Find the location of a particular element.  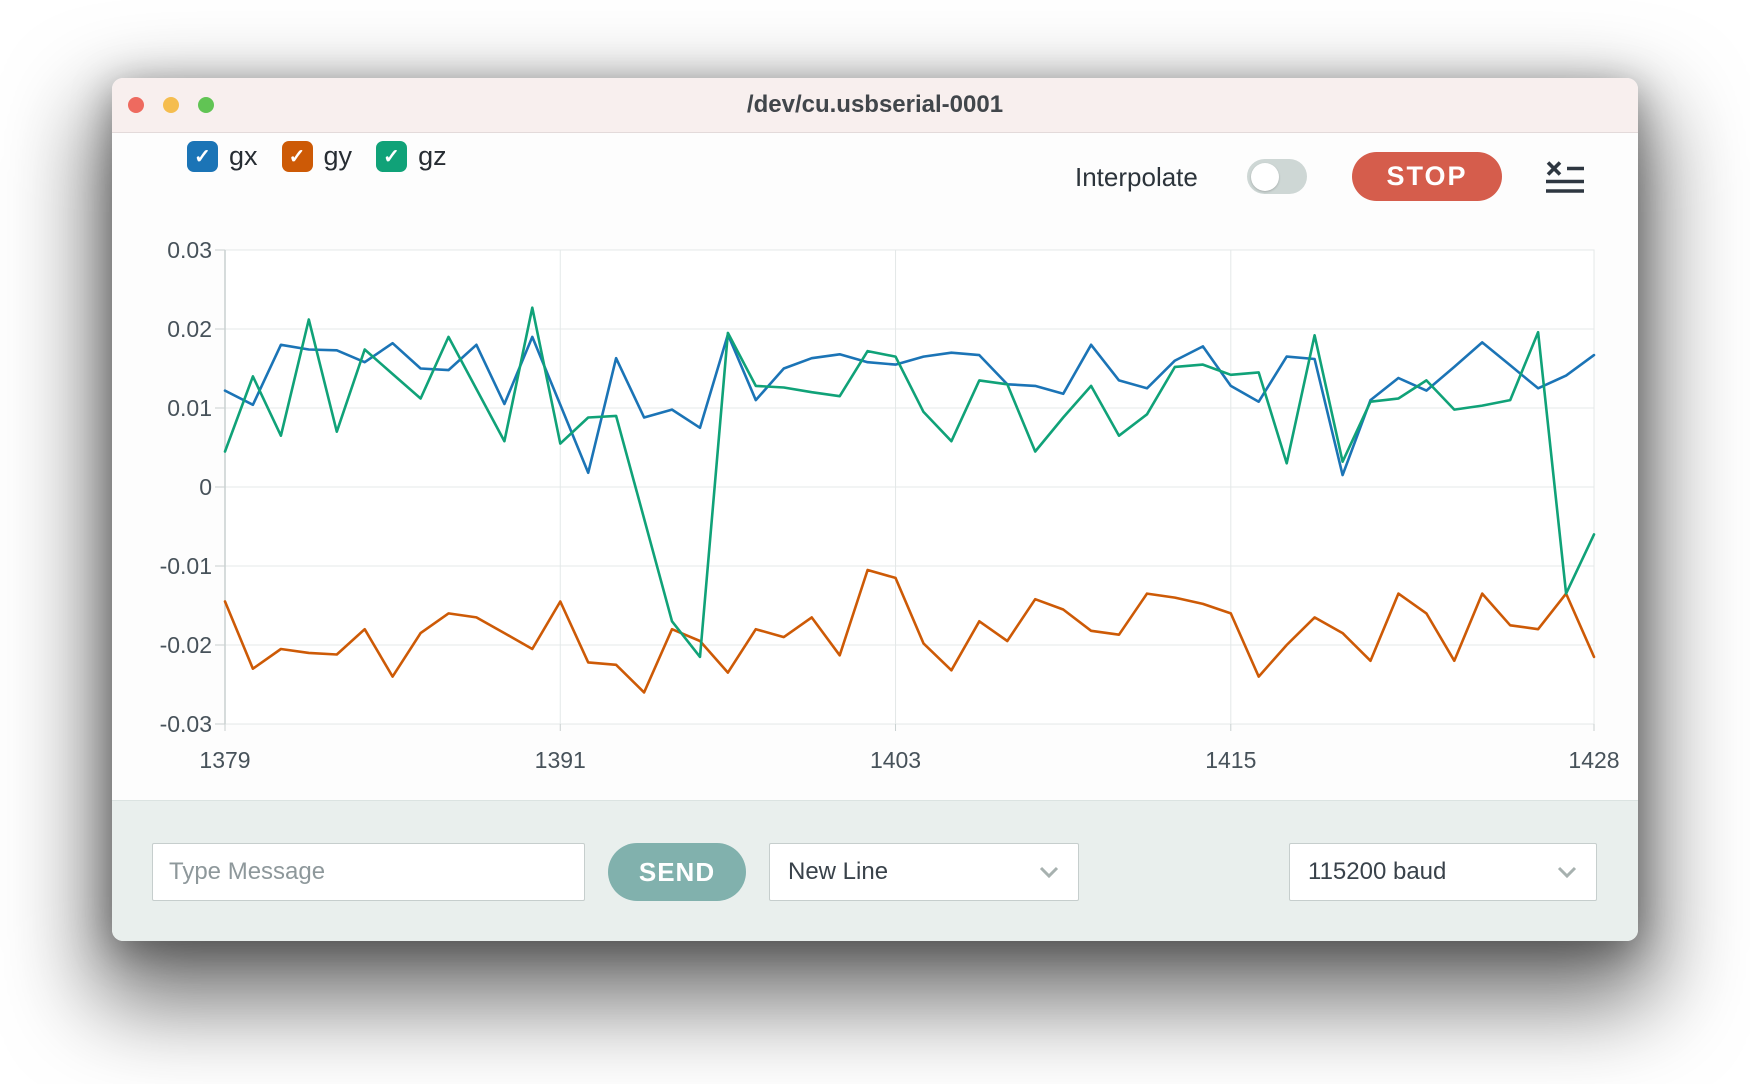

clear-list-icon is located at coordinates (1565, 177).